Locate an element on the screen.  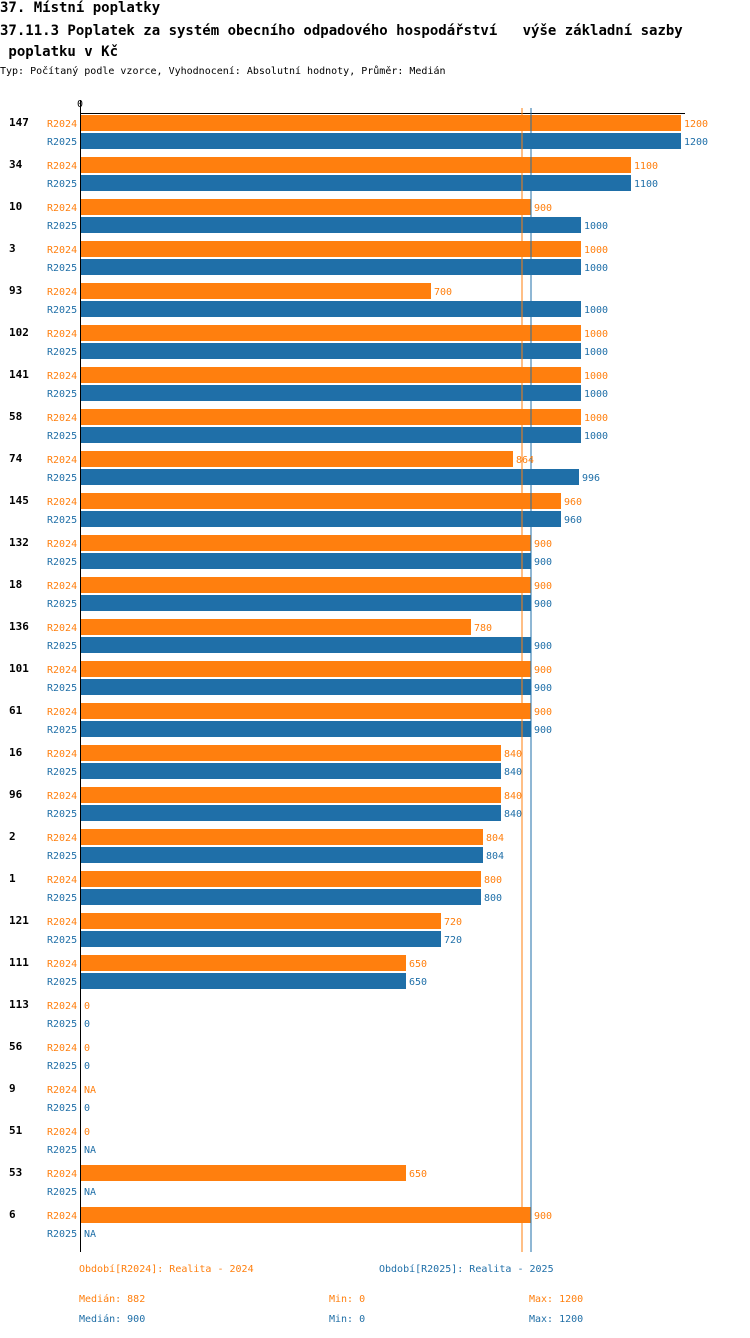
value-label-132-R2025: 900 is located at coordinates (543, 562).